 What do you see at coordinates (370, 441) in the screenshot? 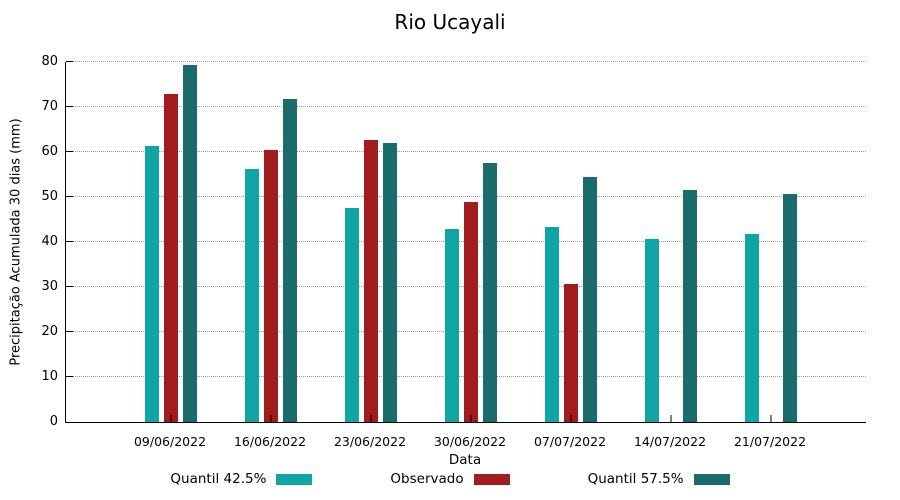
I see `x-tick-label: 23/06/2022` at bounding box center [370, 441].